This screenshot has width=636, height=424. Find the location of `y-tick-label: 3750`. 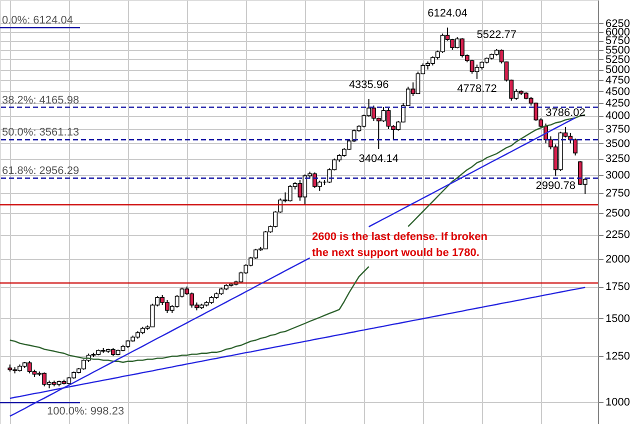

y-tick-label: 3750 is located at coordinates (618, 130).